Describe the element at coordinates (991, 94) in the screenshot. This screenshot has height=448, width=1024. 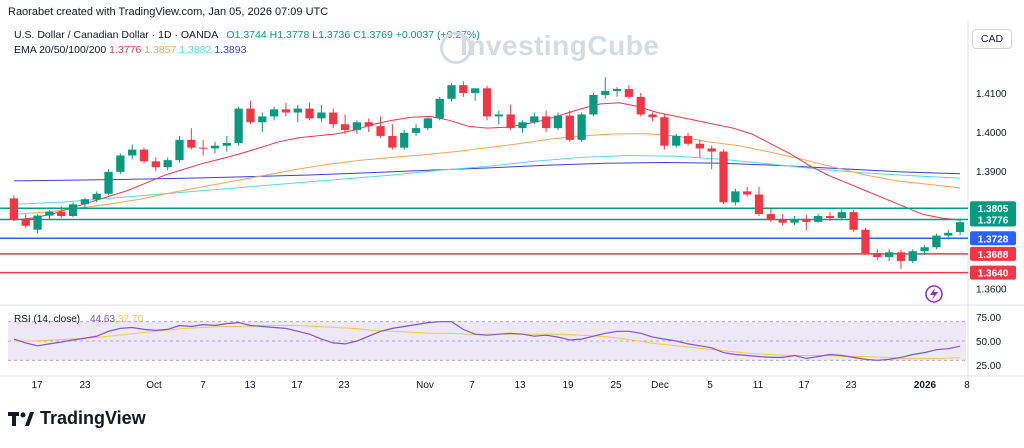
I see `price-tick: 1.4100` at that location.